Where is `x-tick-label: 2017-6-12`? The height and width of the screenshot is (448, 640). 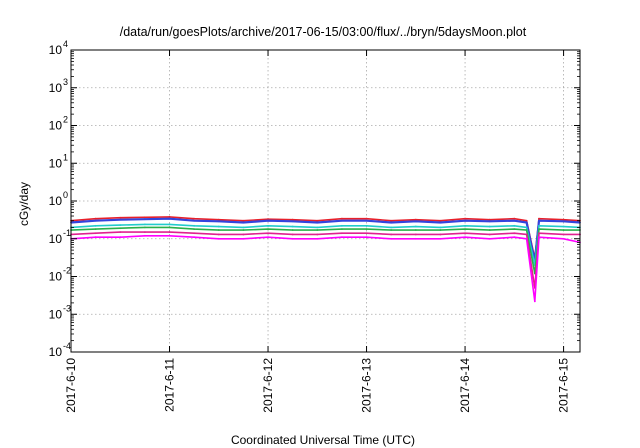 x-tick-label: 2017-6-12 is located at coordinates (268, 385).